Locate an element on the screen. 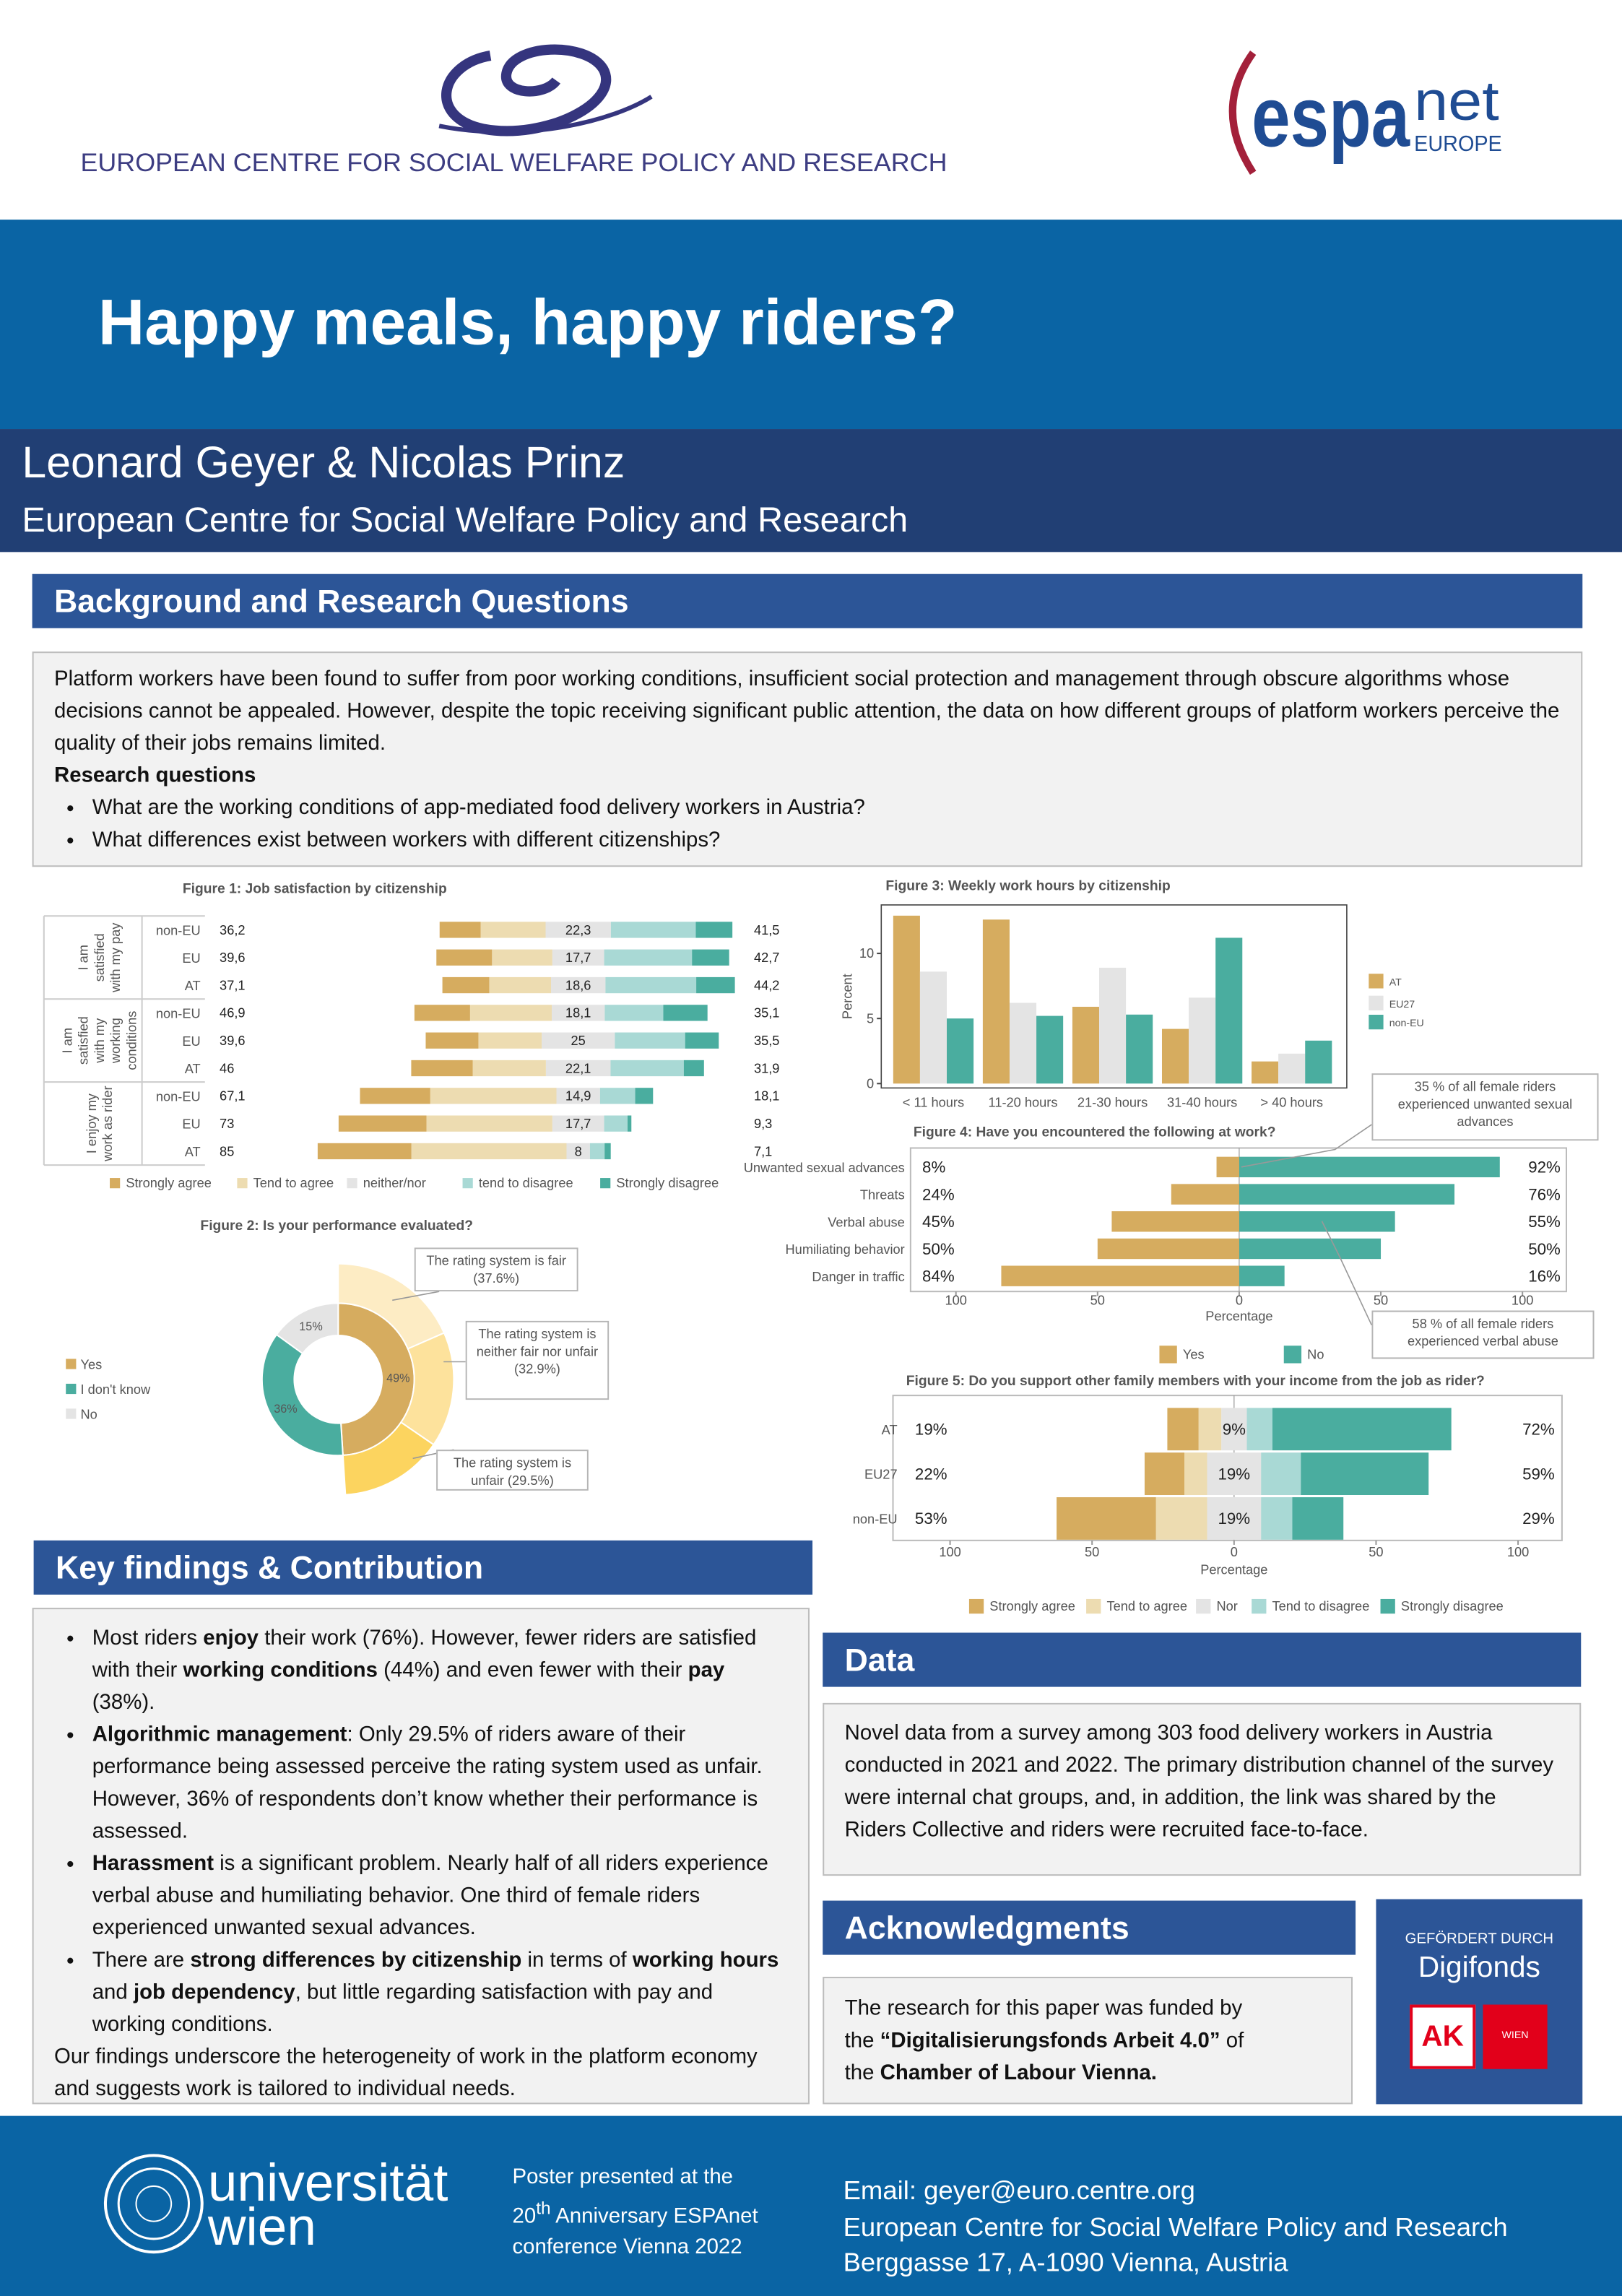 The height and width of the screenshot is (2296, 1622). university-line: wien is located at coordinates (262, 2226).